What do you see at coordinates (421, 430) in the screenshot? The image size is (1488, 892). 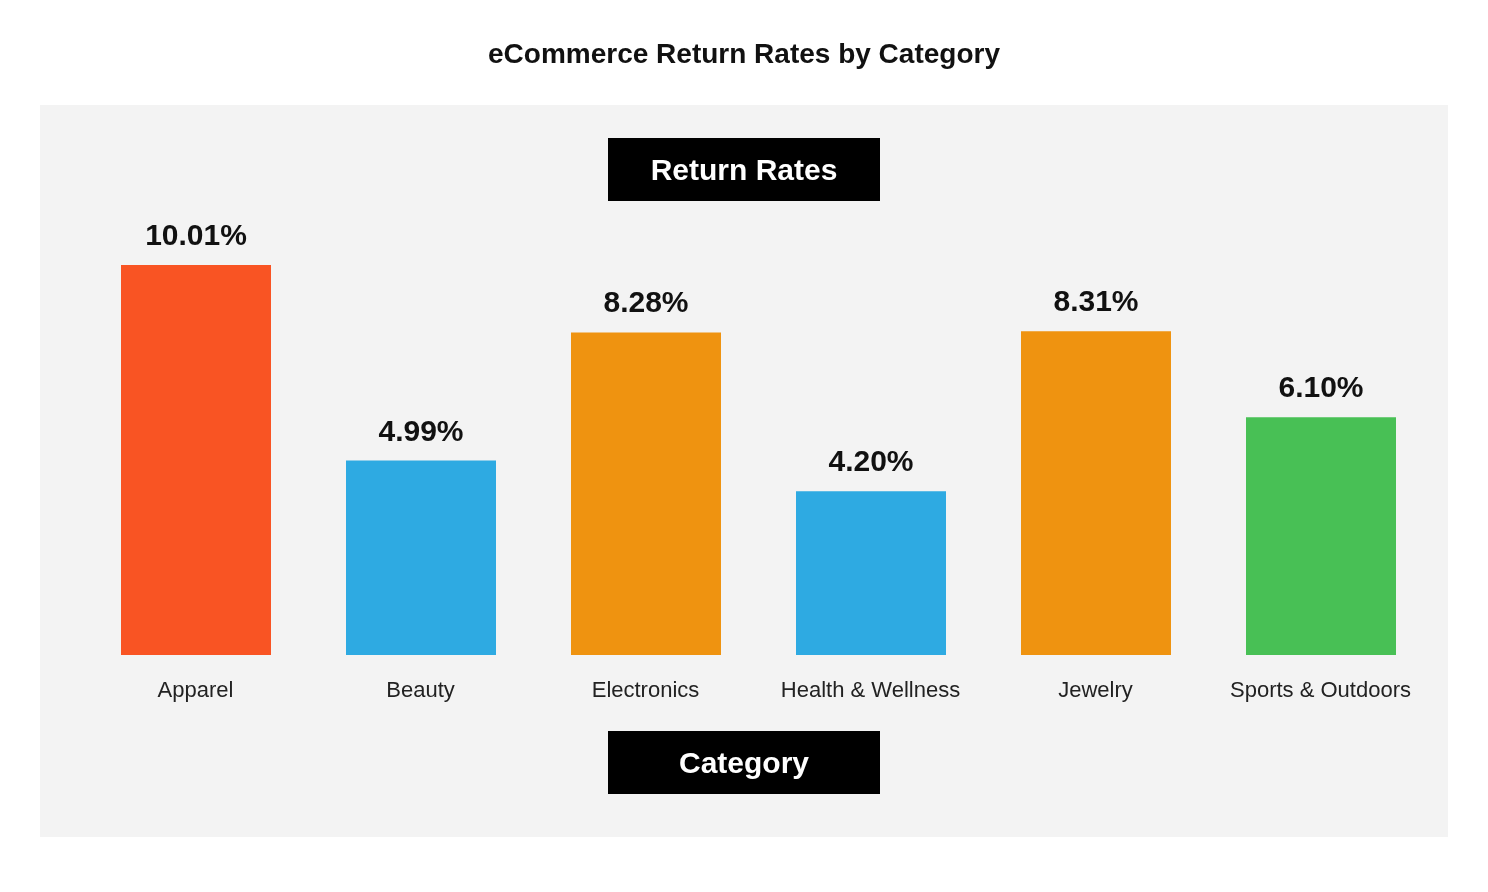 I see `data-label: 4.99%` at bounding box center [421, 430].